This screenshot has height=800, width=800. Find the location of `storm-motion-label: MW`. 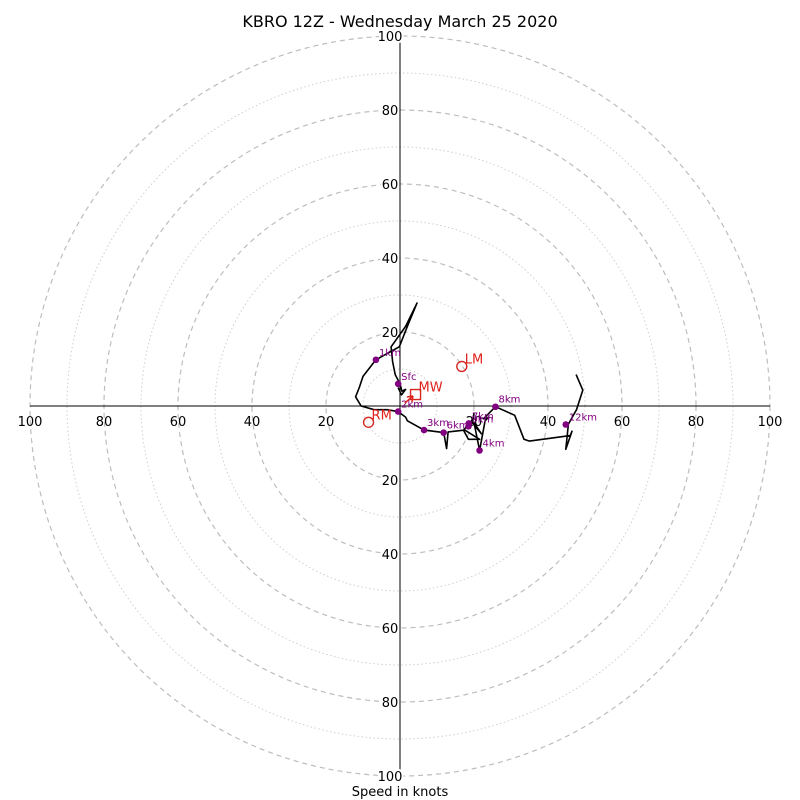

storm-motion-label: MW is located at coordinates (431, 388).